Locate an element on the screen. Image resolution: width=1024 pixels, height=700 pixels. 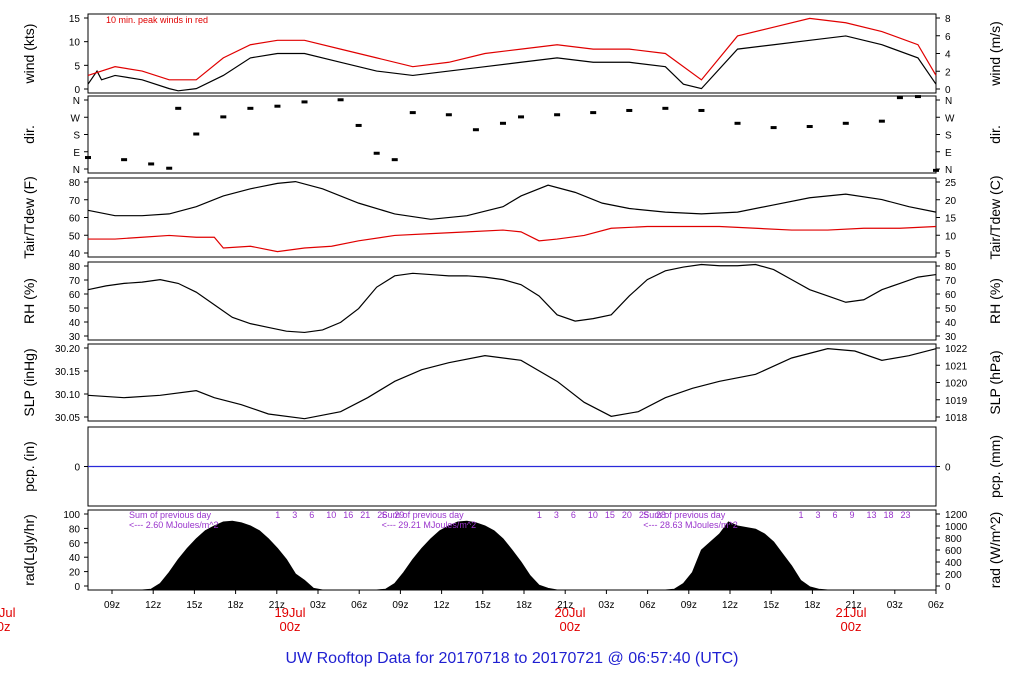
ytick-label-left-slp: 30.10 is located at coordinates (67, 395).